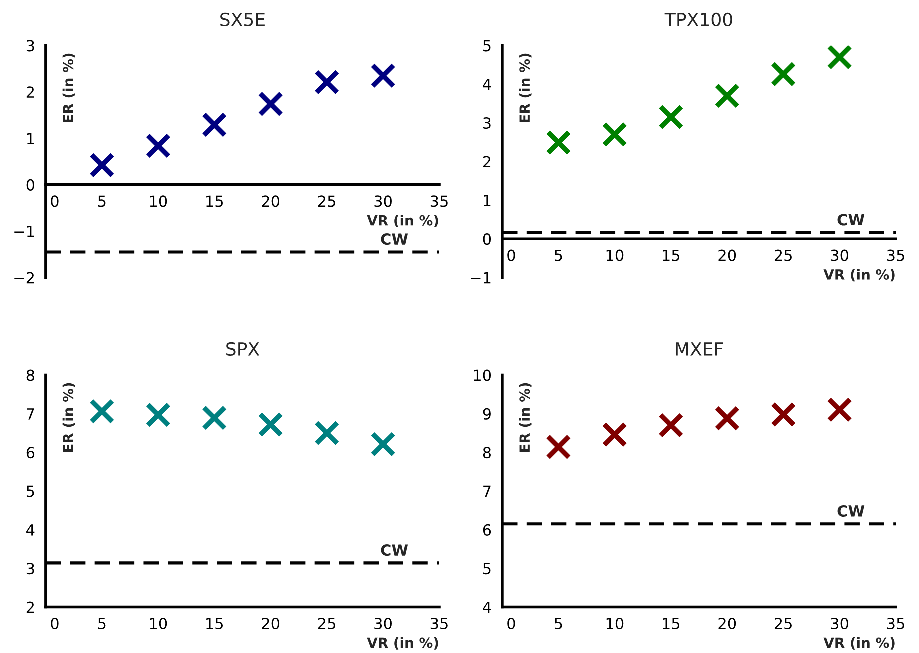  What do you see at coordinates (24, 278) in the screenshot?
I see `y-tick-label: −2` at bounding box center [24, 278].